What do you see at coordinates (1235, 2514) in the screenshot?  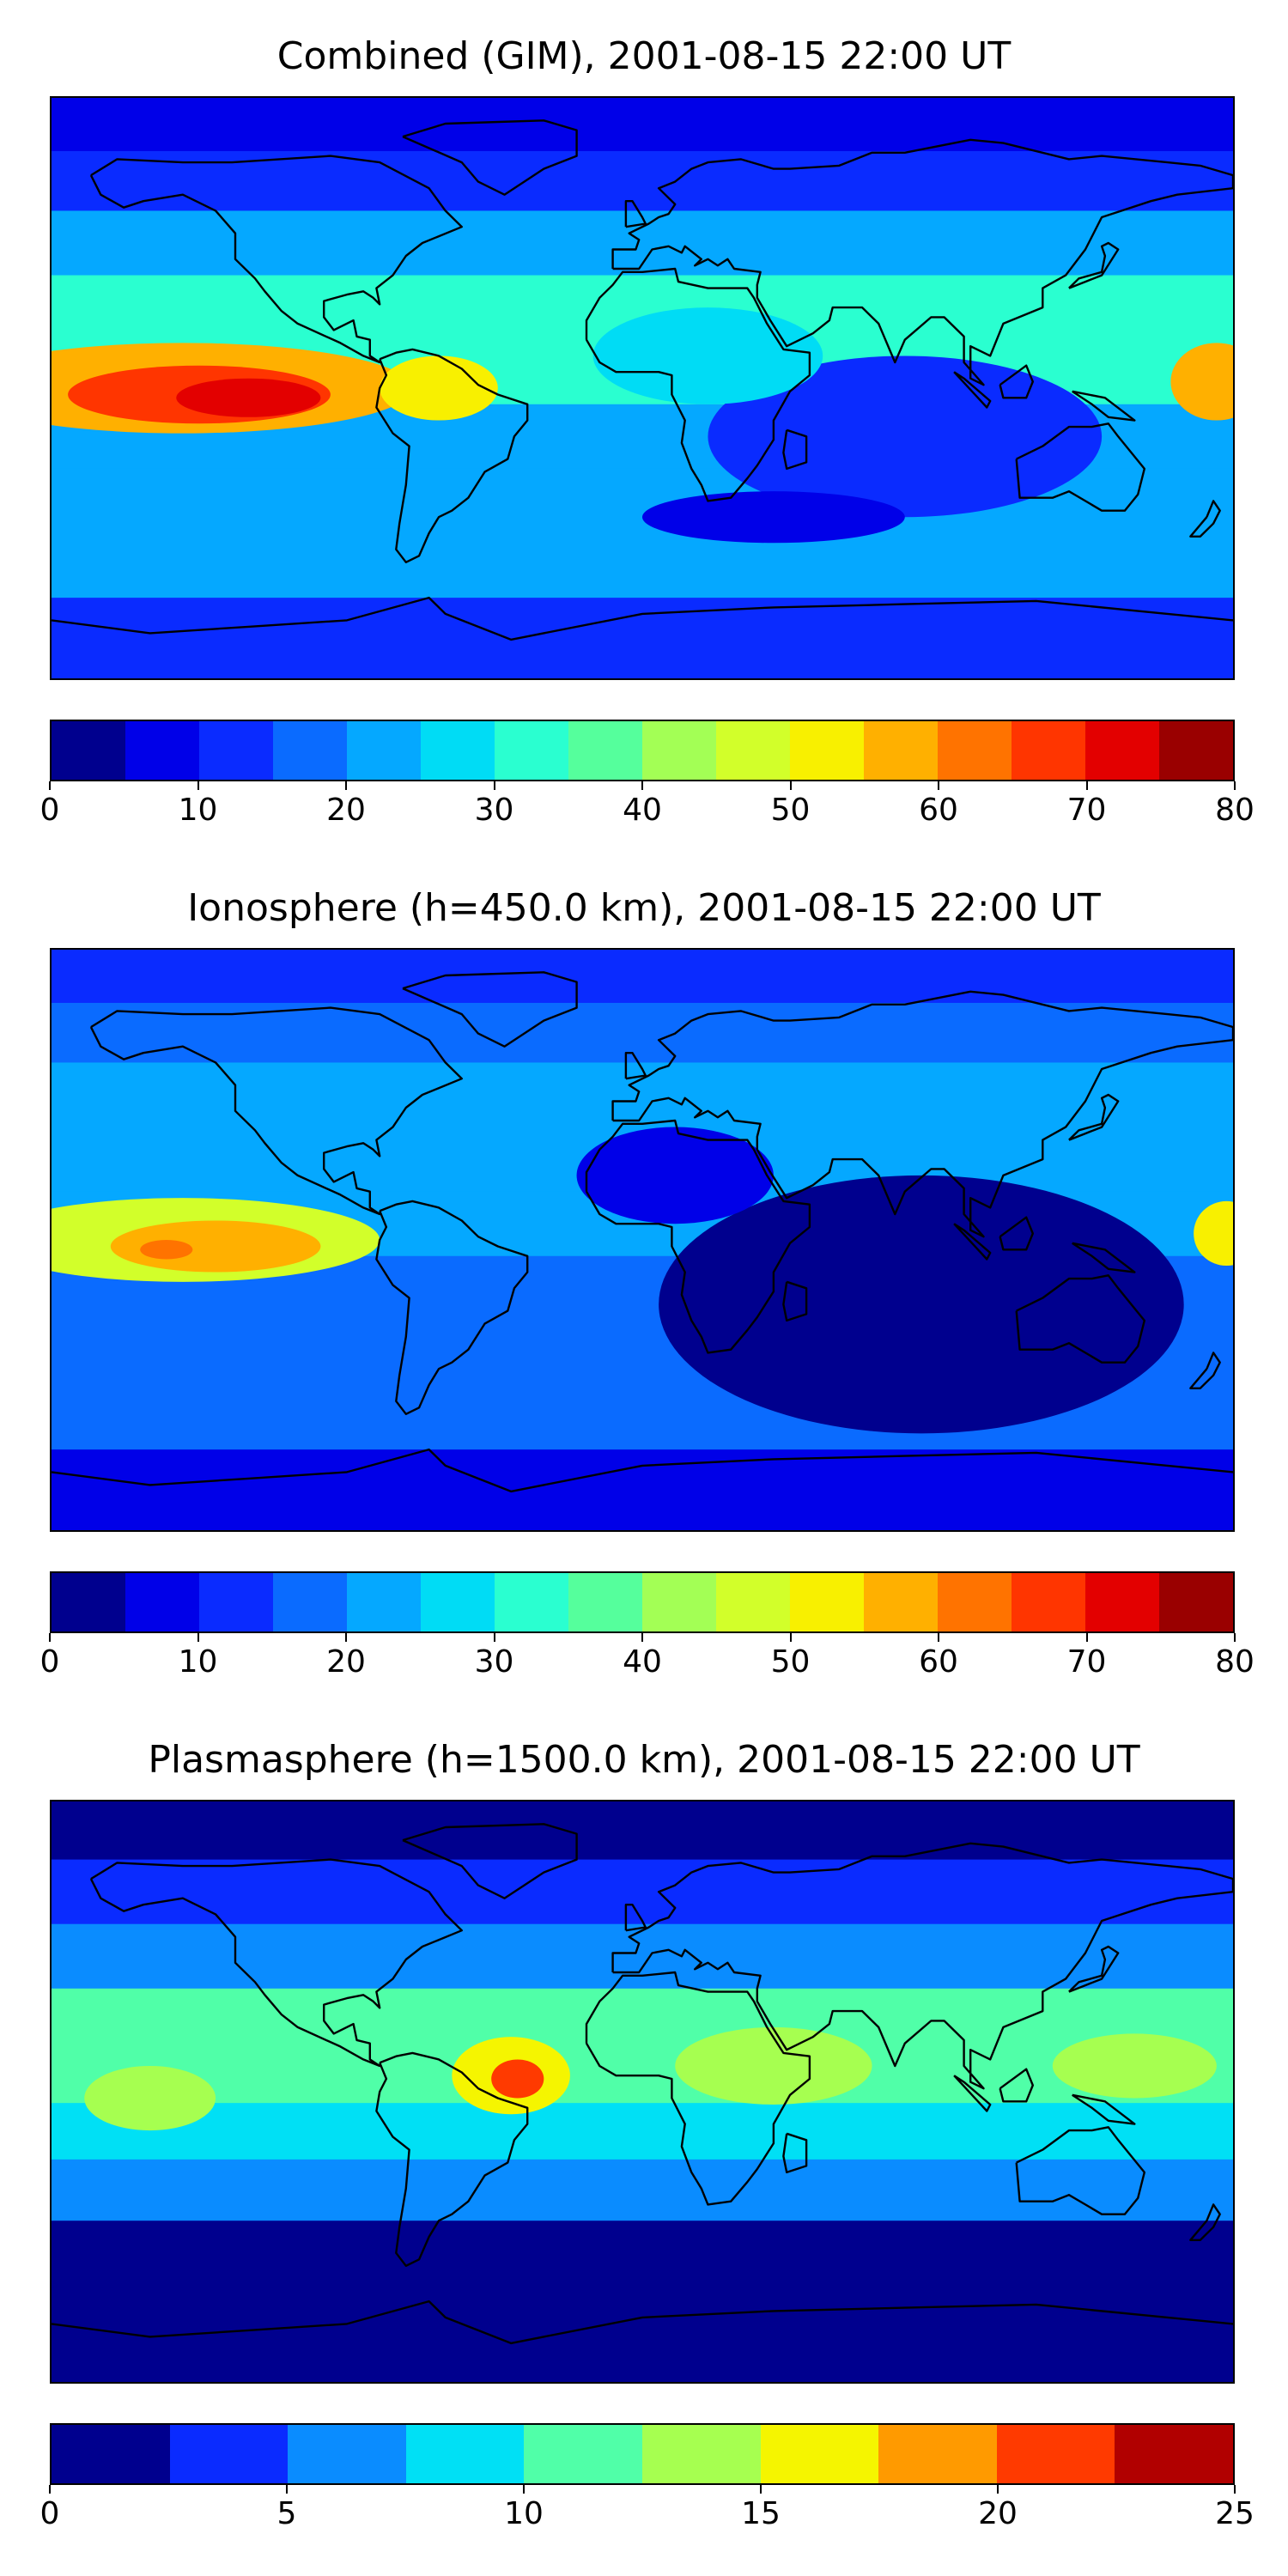 I see `colorbar-tick-label: 25` at bounding box center [1235, 2514].